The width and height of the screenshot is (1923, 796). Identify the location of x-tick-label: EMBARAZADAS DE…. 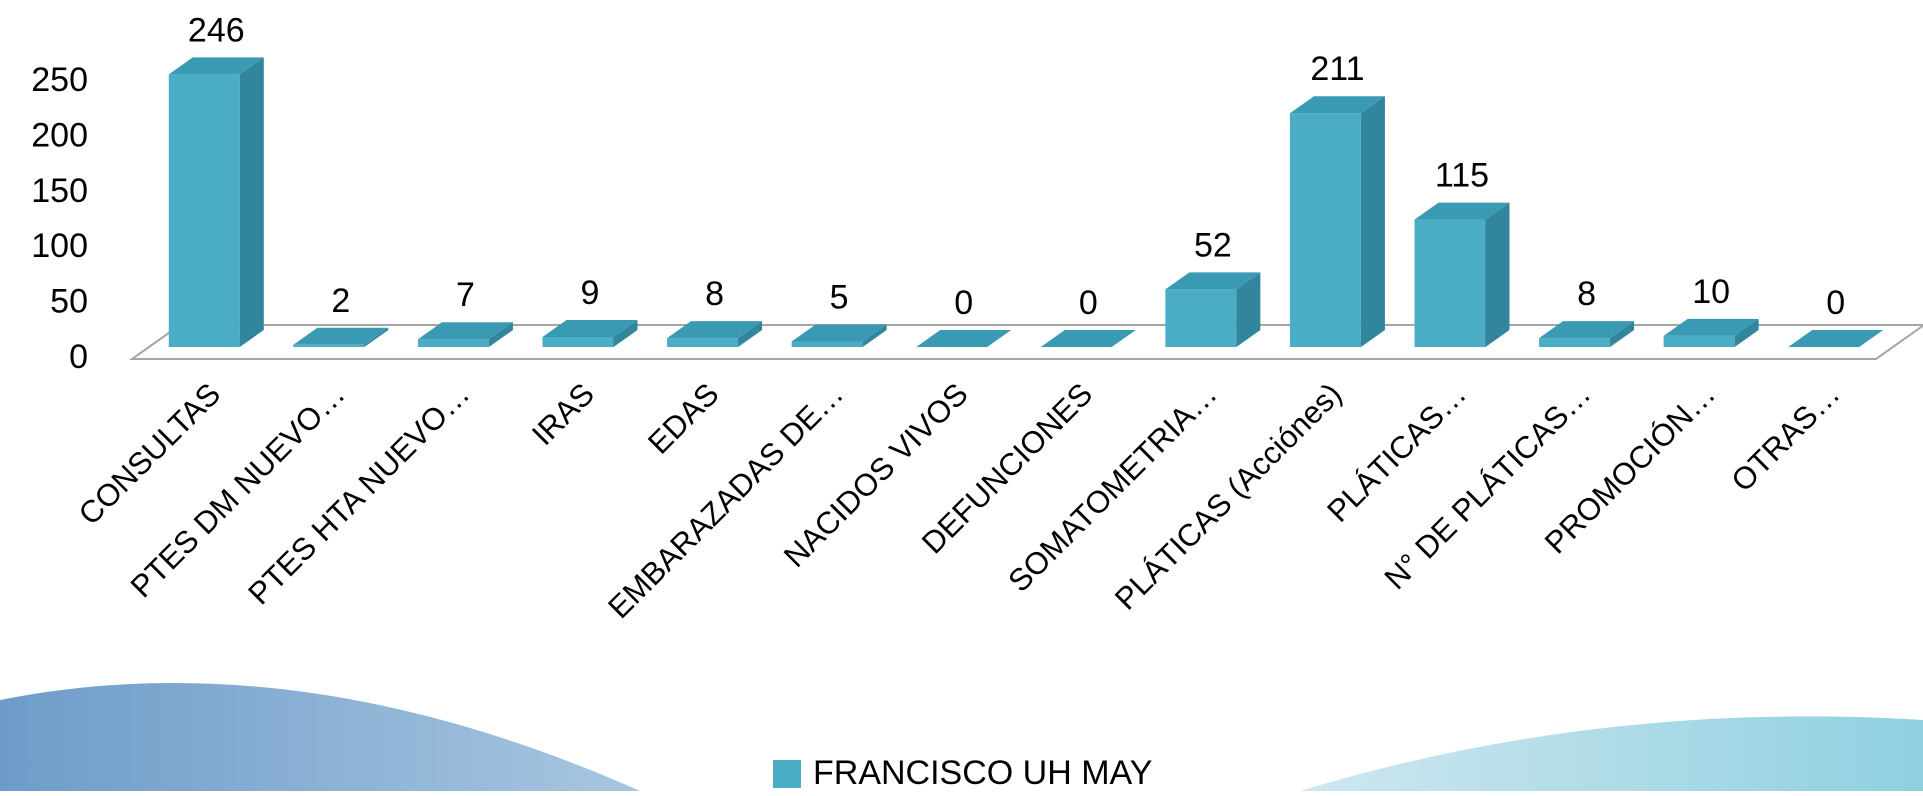
(725, 500).